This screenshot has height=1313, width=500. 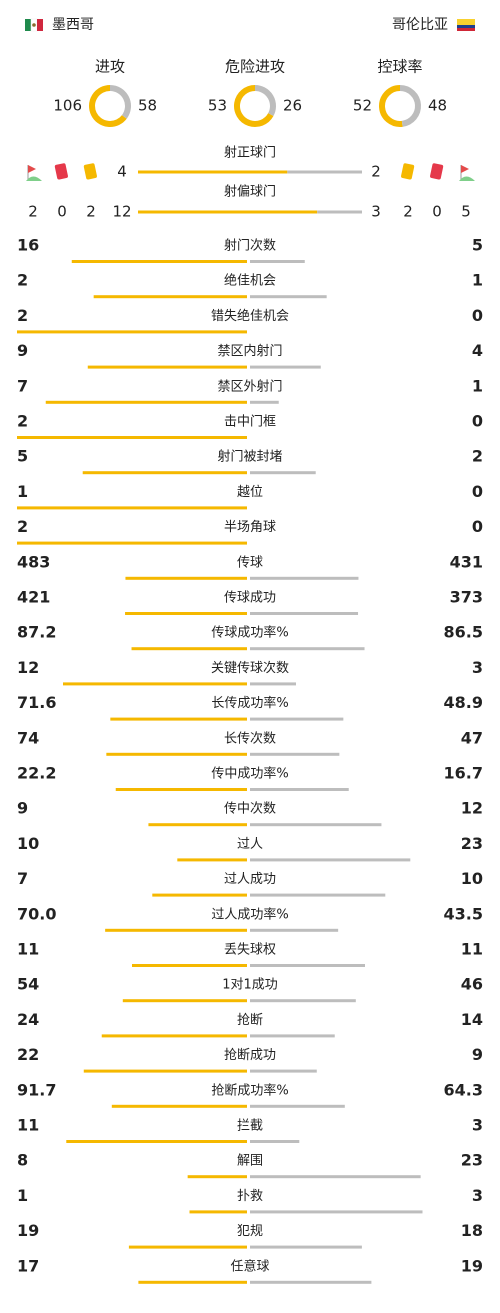 What do you see at coordinates (250, 668) in the screenshot?
I see `stat-label: 关键传球次数` at bounding box center [250, 668].